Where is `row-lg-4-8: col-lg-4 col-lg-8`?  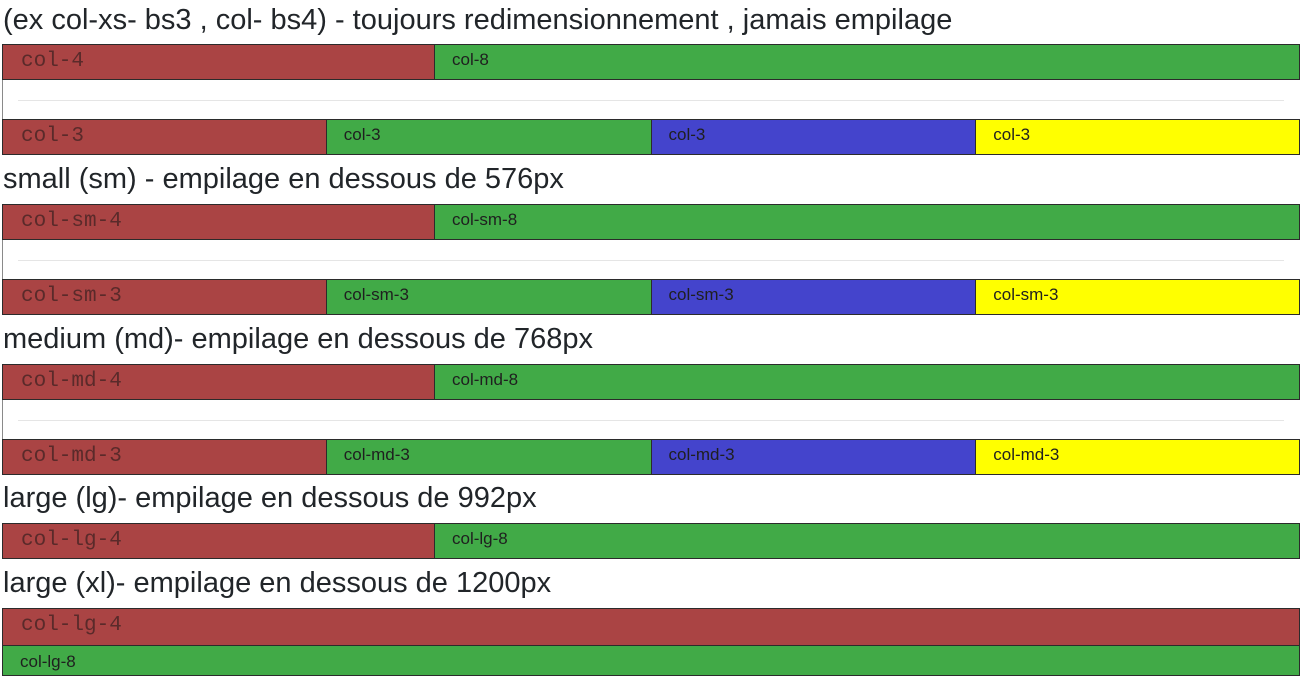 row-lg-4-8: col-lg-4 col-lg-8 is located at coordinates (651, 541).